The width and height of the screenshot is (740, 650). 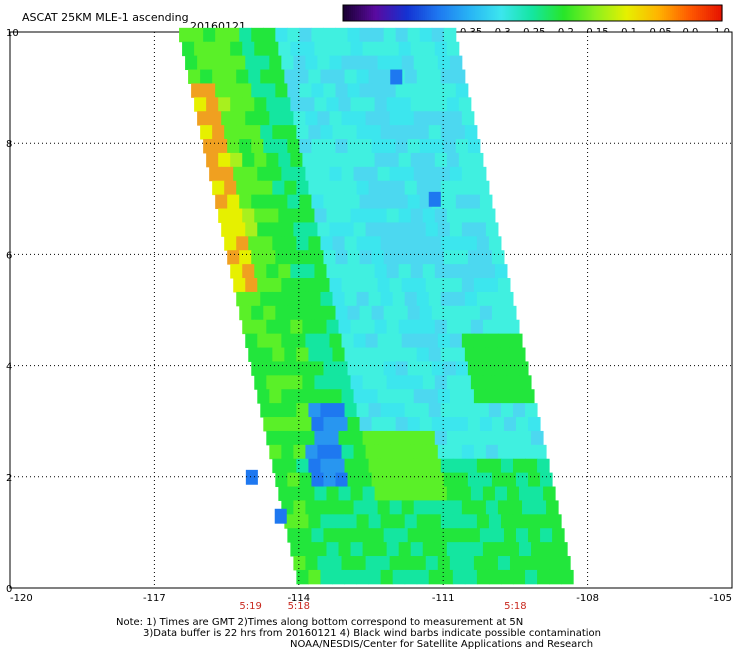 I want to click on x-tick-label: -105, so click(x=720, y=598).